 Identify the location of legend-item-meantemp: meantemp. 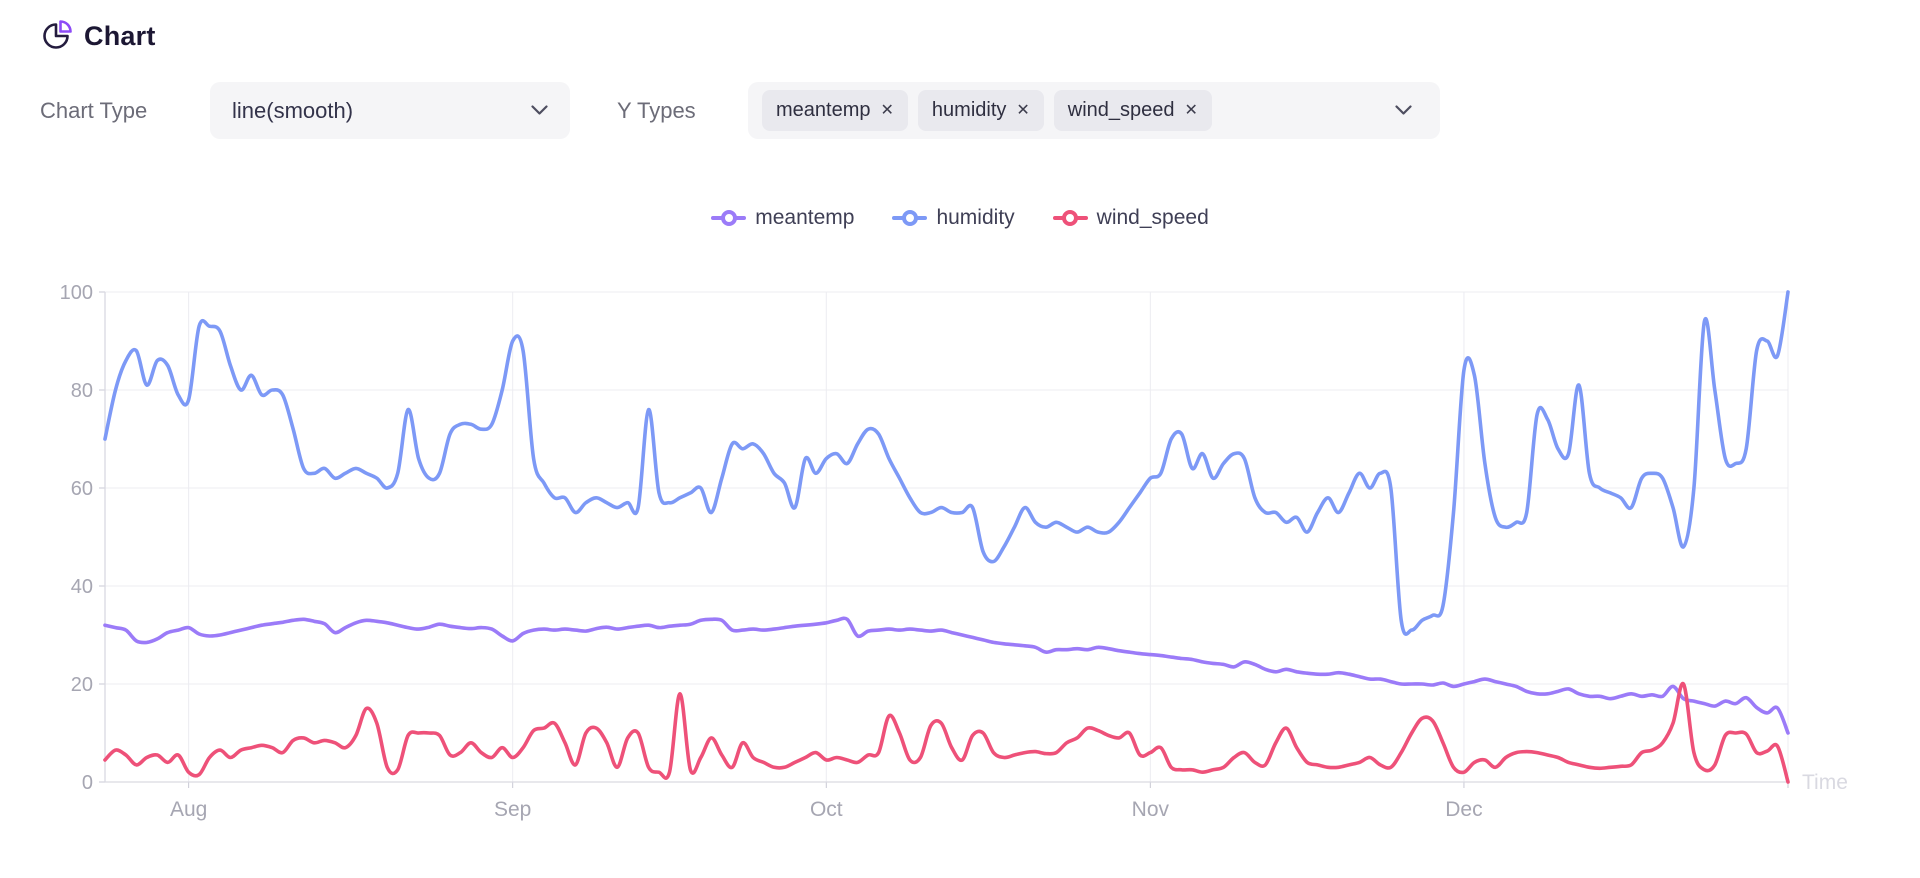
(782, 218).